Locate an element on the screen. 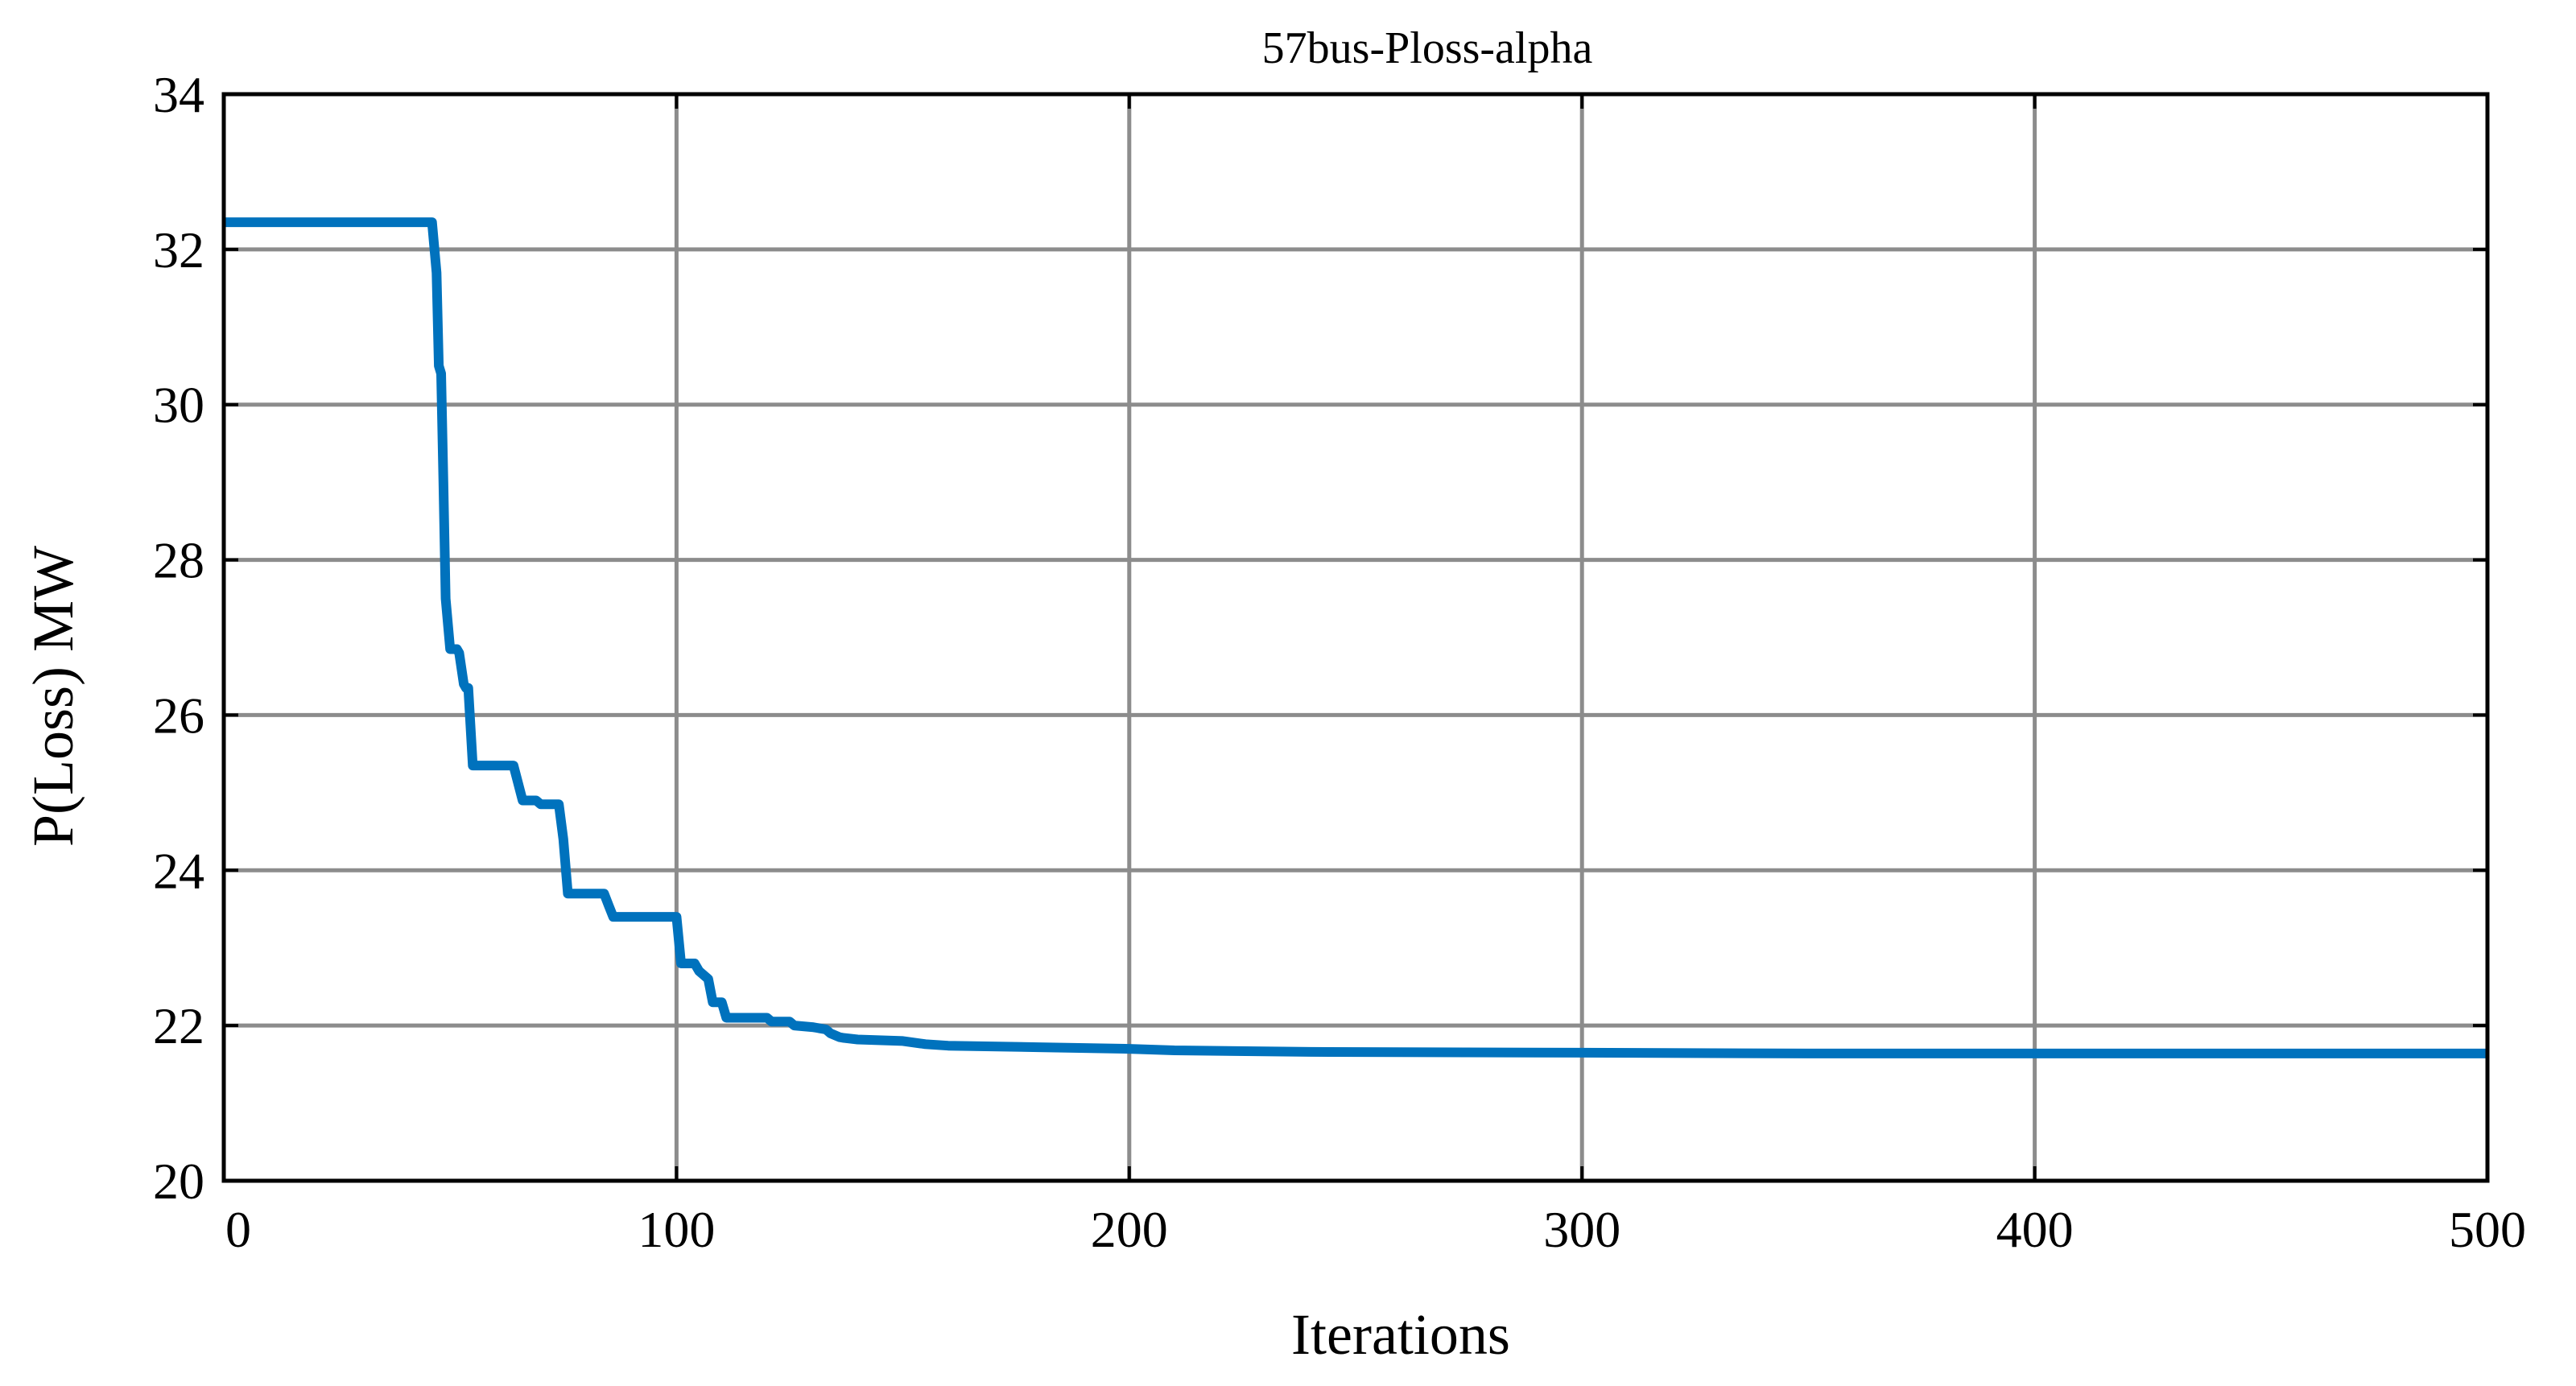 The image size is (2576, 1386). y-tick-label: 20 is located at coordinates (178, 1182).